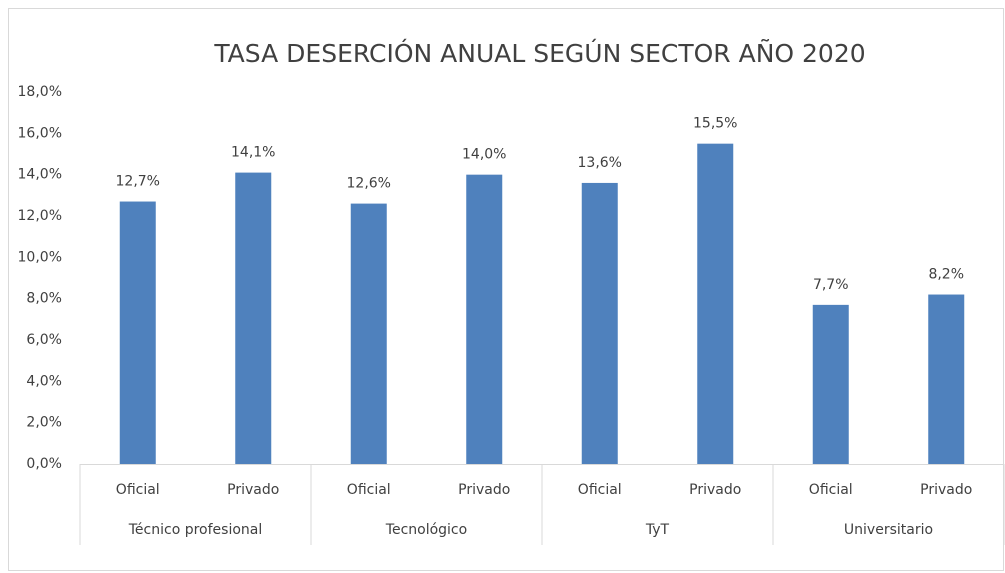 The image size is (1005, 573). I want to click on data-label: 12,6%, so click(369, 184).